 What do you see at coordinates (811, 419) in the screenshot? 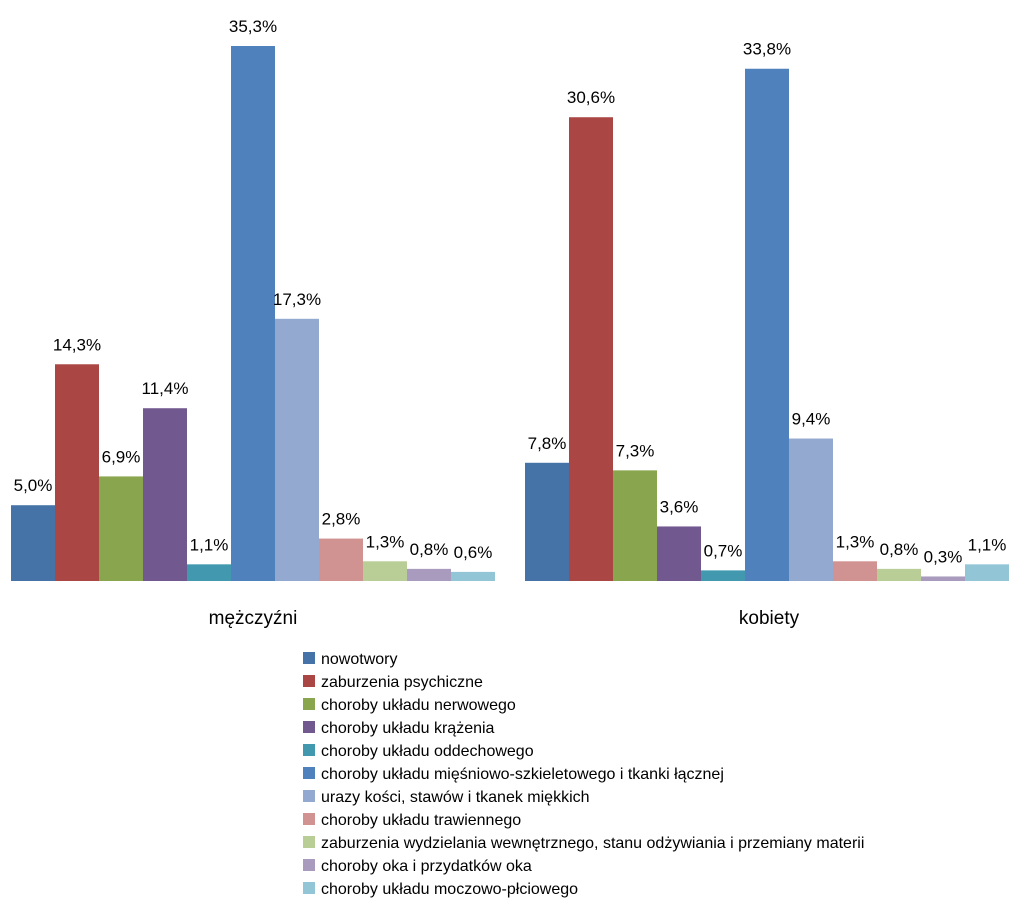
I see `data-label: 9,4%` at bounding box center [811, 419].